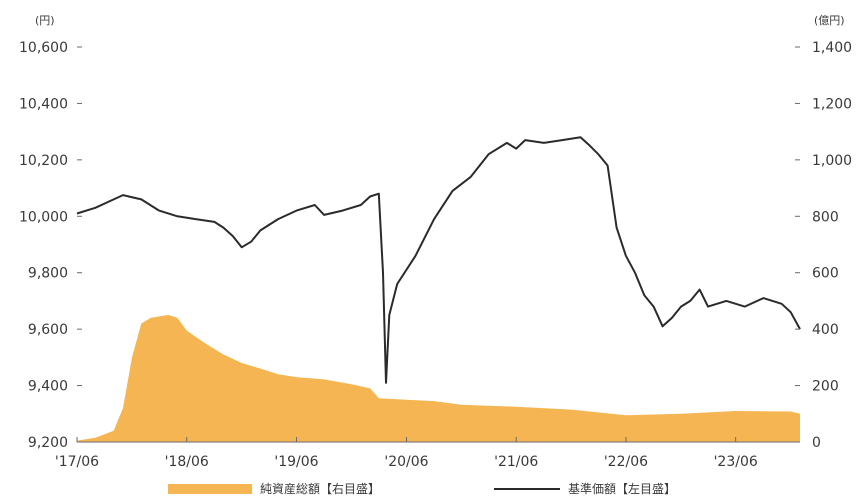  What do you see at coordinates (832, 104) in the screenshot?
I see `right-y-tick-label: 1,200` at bounding box center [832, 104].